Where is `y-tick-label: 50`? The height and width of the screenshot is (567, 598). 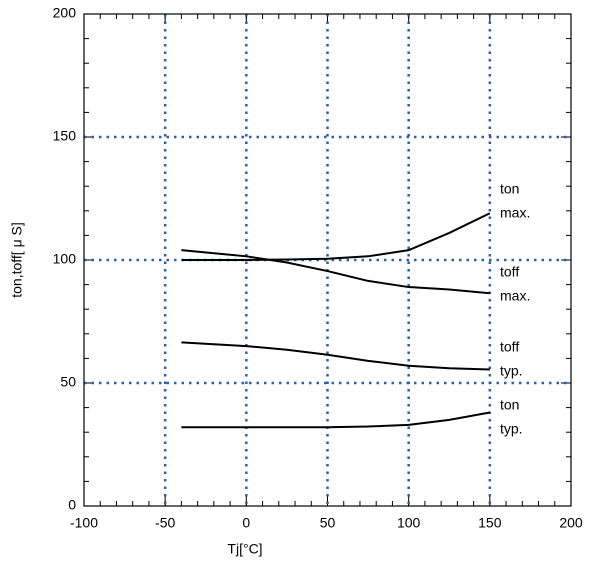
y-tick-label: 50 is located at coordinates (68, 382).